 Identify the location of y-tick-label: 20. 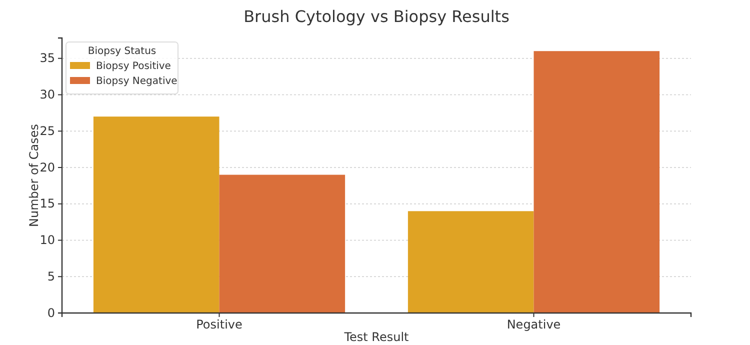
(47, 167).